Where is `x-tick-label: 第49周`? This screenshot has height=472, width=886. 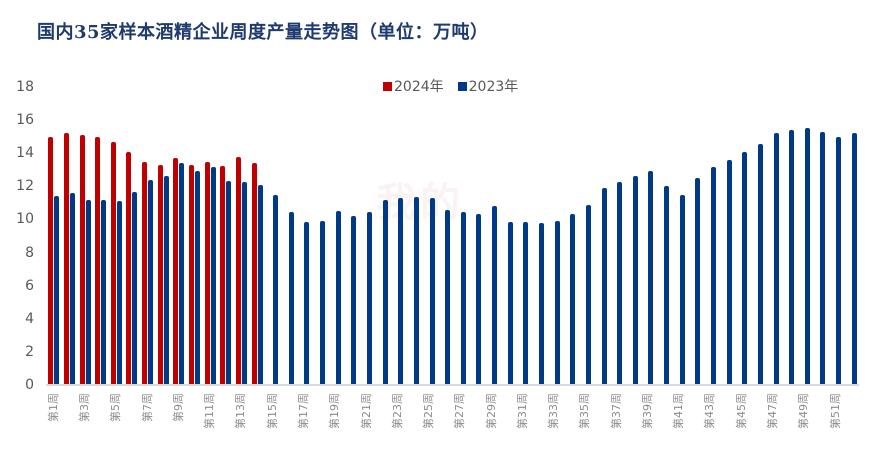 x-tick-label: 第49周 is located at coordinates (804, 411).